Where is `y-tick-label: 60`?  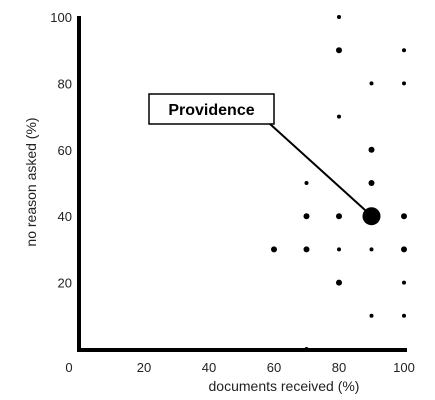
y-tick-label: 60 is located at coordinates (65, 150).